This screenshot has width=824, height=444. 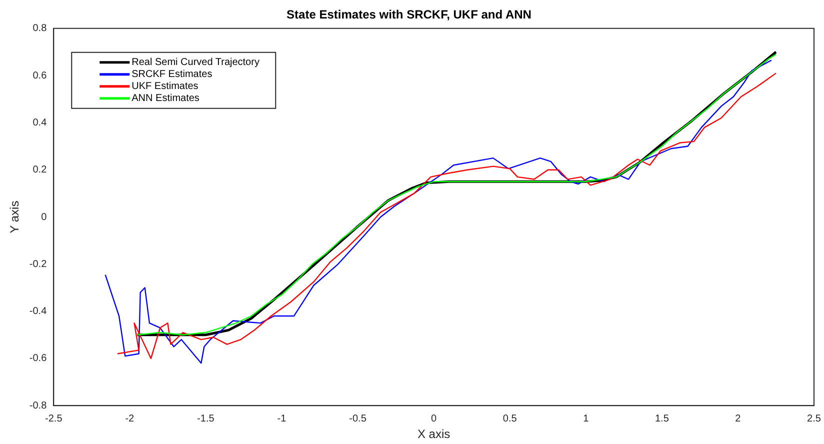 What do you see at coordinates (434, 418) in the screenshot?
I see `x-tick-label: 0` at bounding box center [434, 418].